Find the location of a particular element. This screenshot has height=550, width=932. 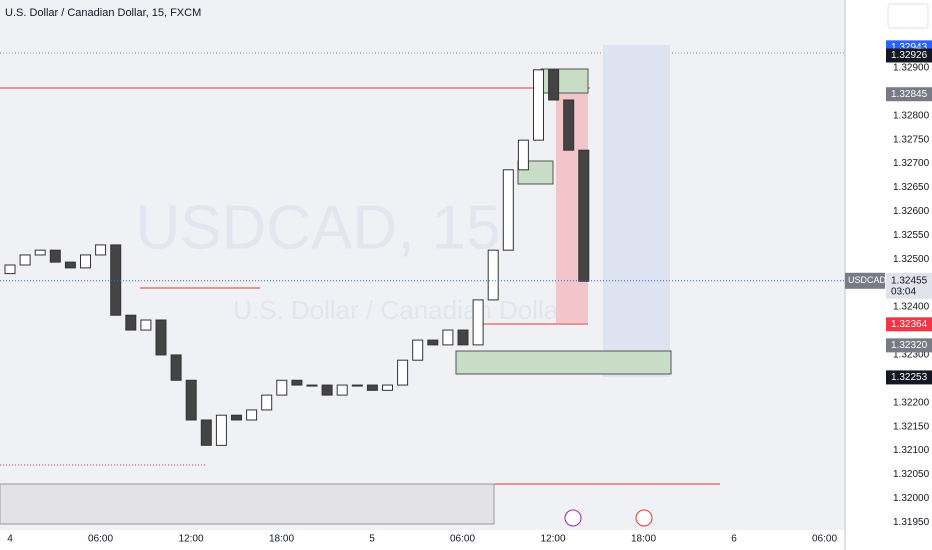

countdown-label: 03:04 is located at coordinates (903, 291).